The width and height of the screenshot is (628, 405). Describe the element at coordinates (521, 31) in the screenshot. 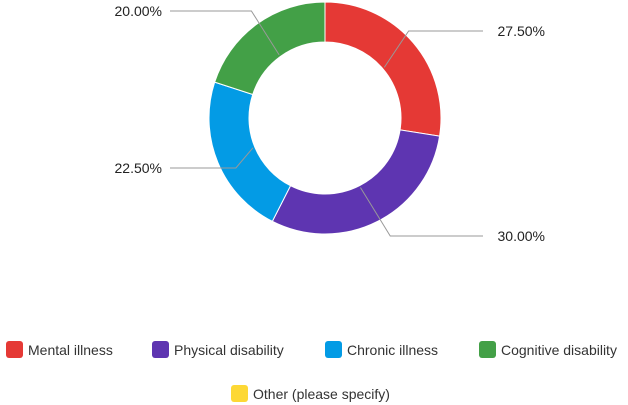

I see `value-label-mental-illness: 27.50%` at that location.